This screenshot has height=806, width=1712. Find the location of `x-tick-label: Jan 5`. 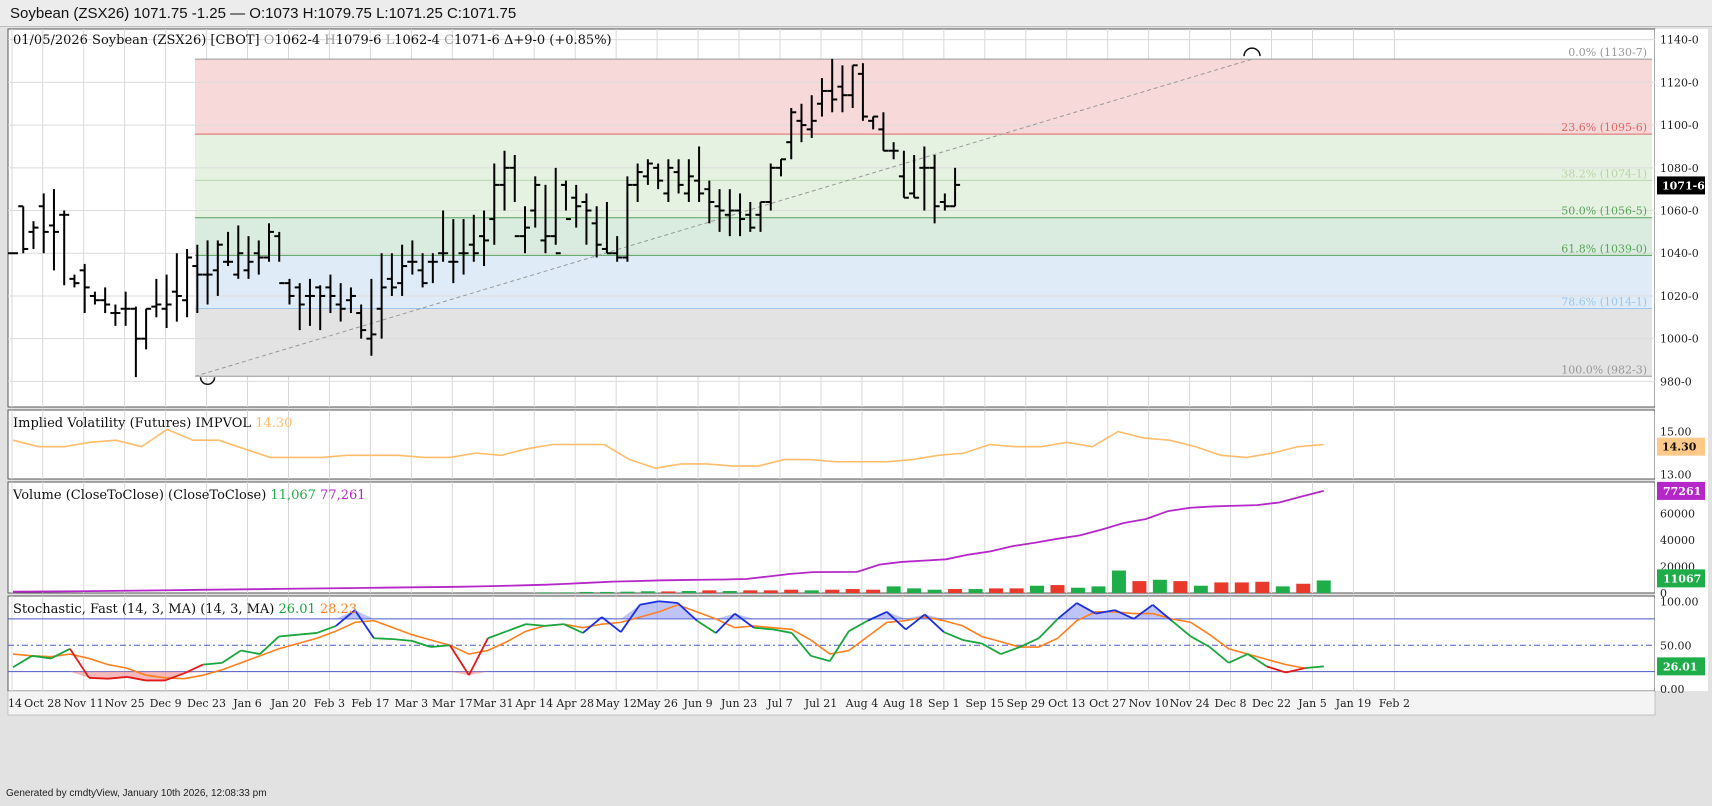

x-tick-label: Jan 5 is located at coordinates (1312, 703).